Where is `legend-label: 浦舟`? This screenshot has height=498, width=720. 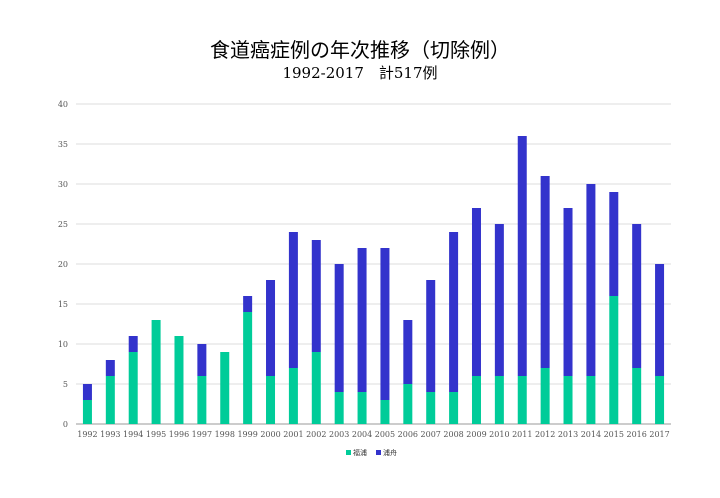
legend-label: 浦舟 is located at coordinates (390, 452).